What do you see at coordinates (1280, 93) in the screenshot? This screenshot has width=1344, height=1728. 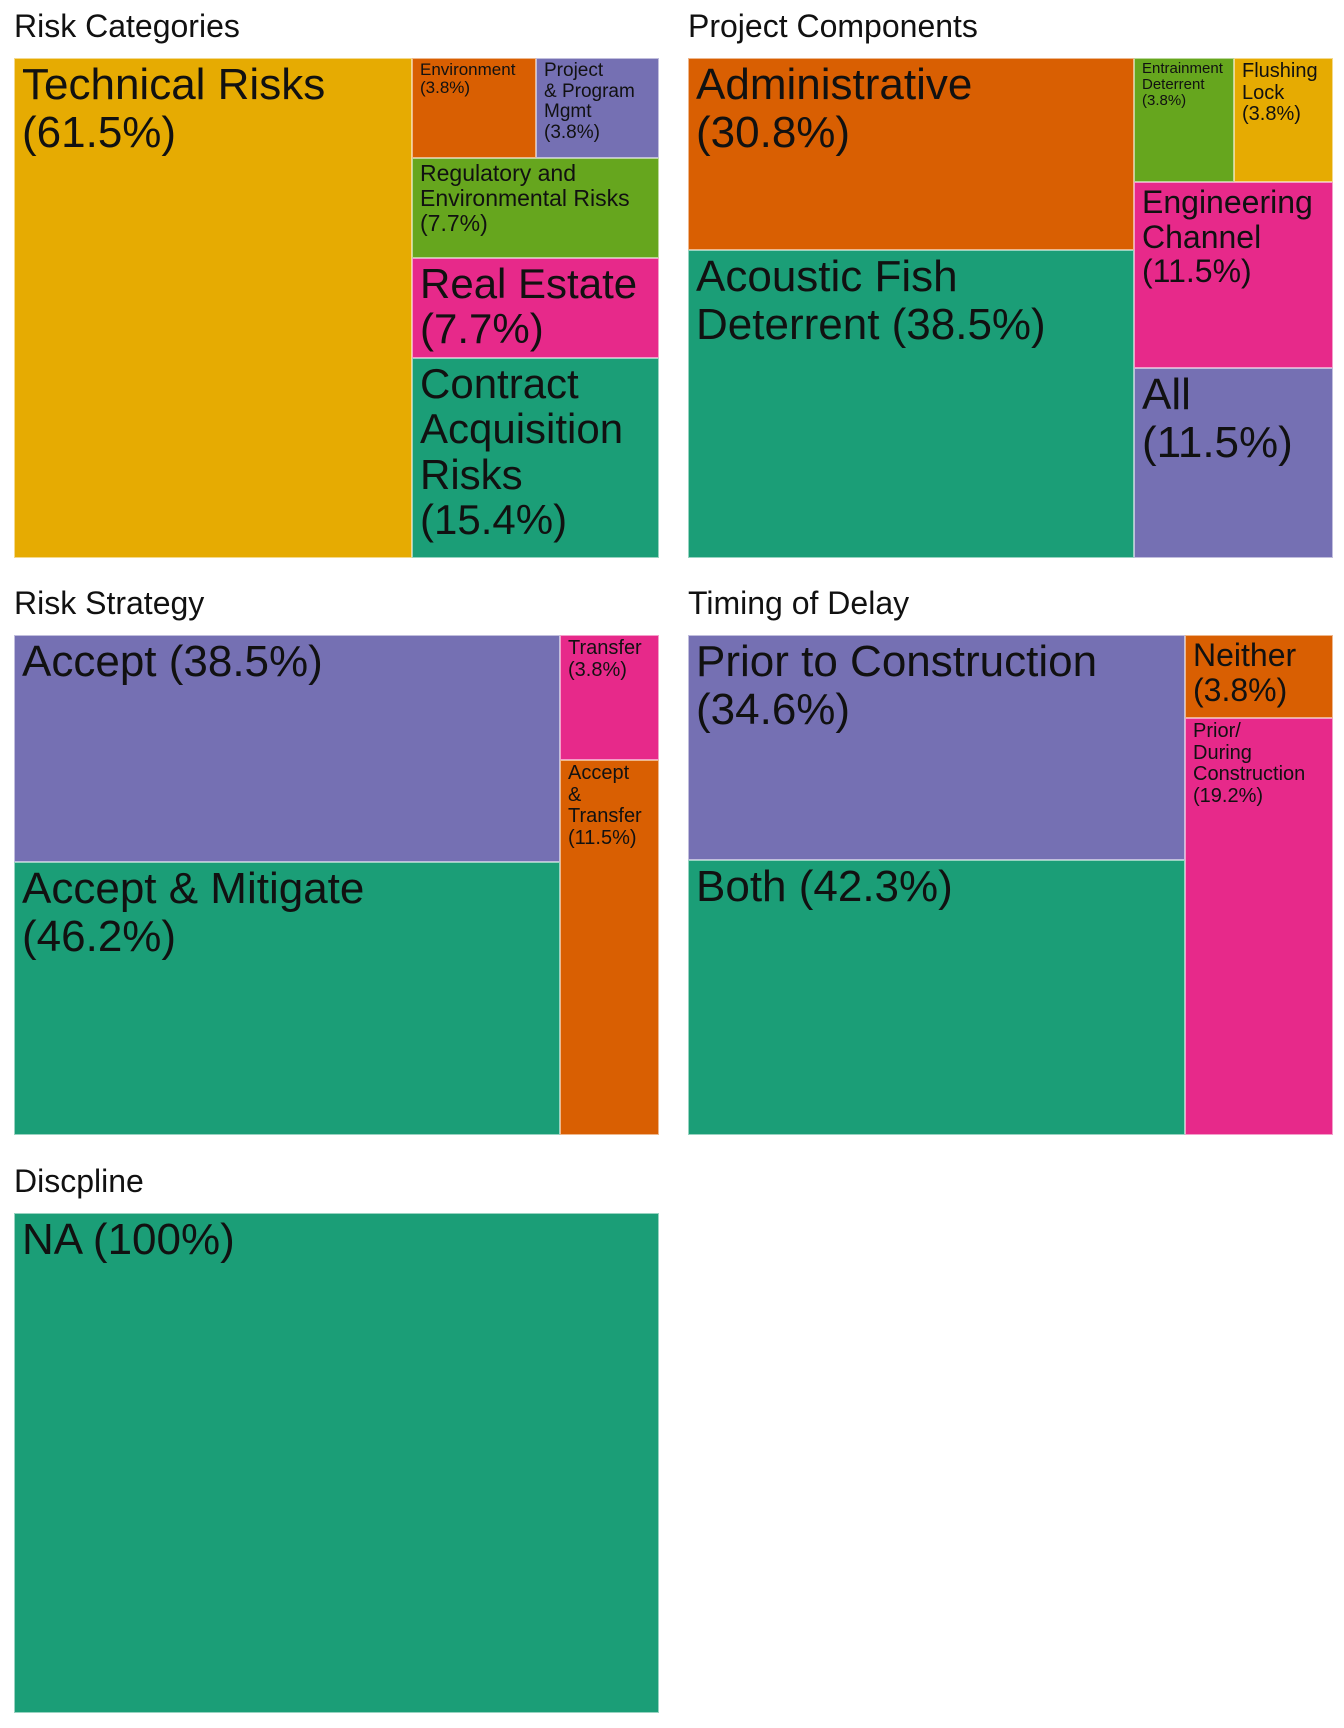 I see `treemap-cell-label: Flushing Lock (3.8%)` at bounding box center [1280, 93].